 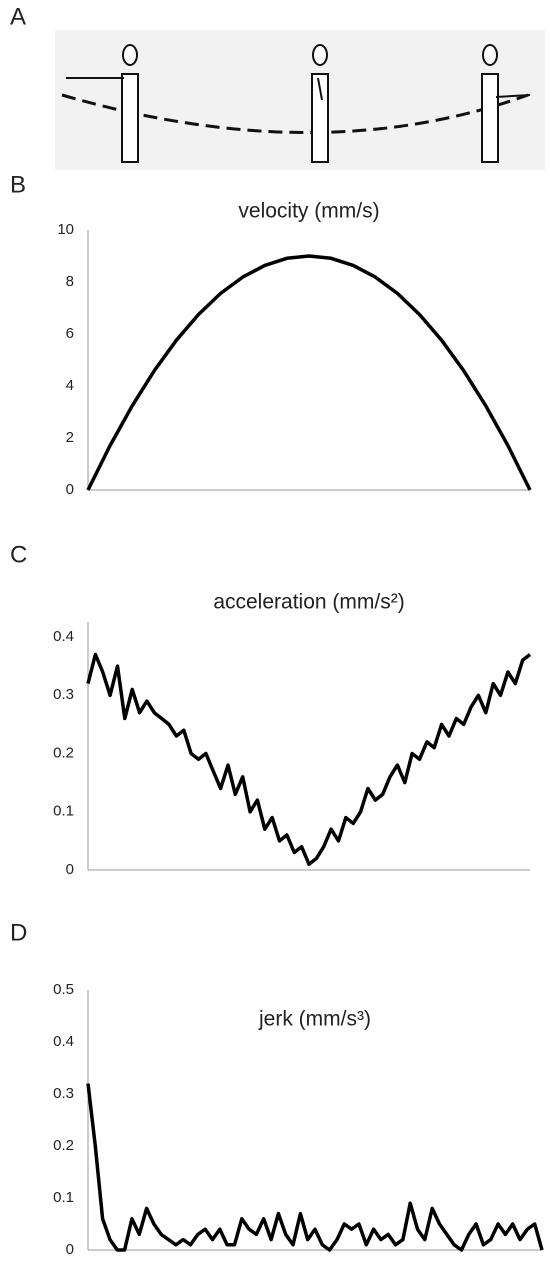 I want to click on y-tick-label: 6, so click(x=70, y=333).